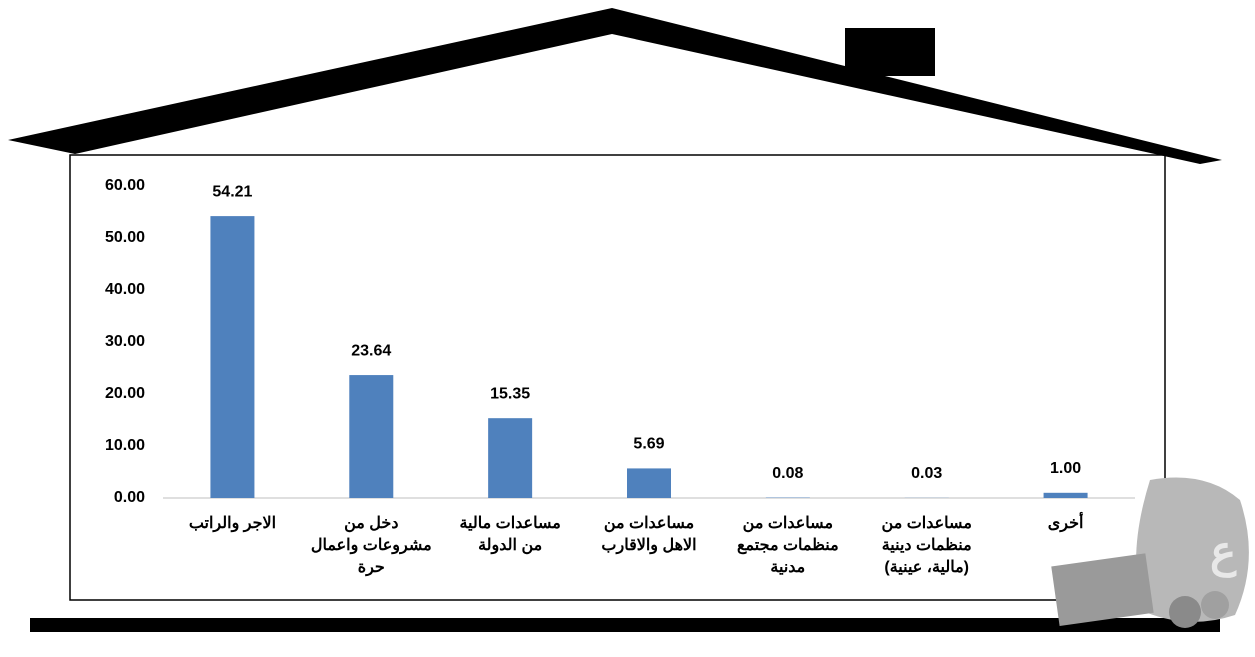 This screenshot has height=657, width=1255. Describe the element at coordinates (371, 350) in the screenshot. I see `value-label: 23.64` at that location.